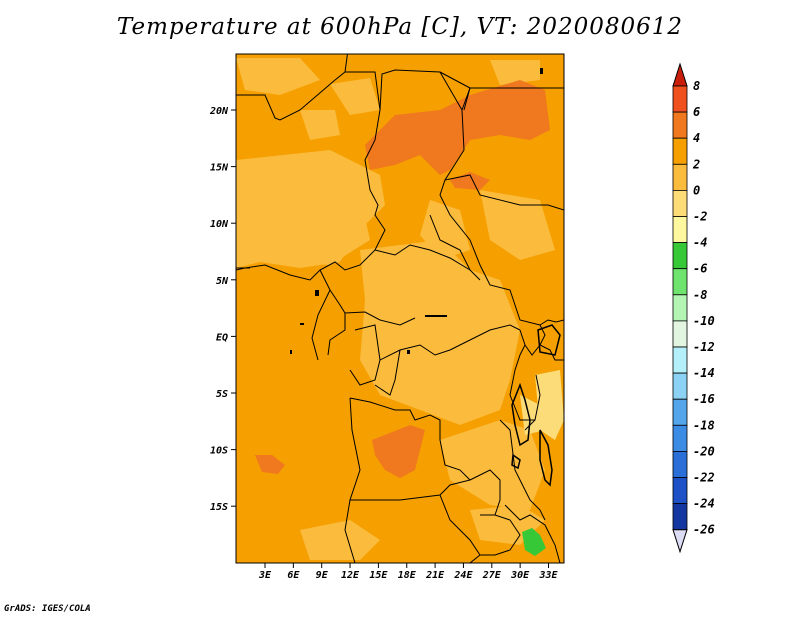 Image resolution: width=800 pixels, height=618 pixels. What do you see at coordinates (219, 451) in the screenshot?
I see `lat-label: 10S` at bounding box center [219, 451].